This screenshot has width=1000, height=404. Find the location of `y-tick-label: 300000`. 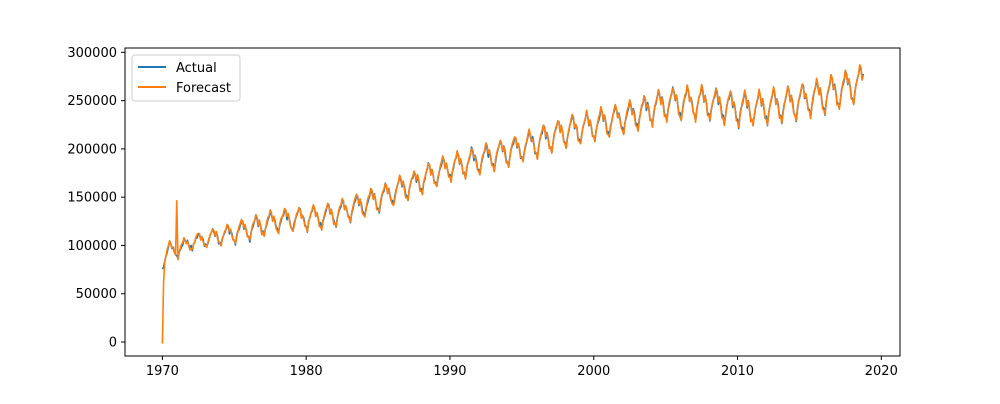

y-tick-label: 300000 is located at coordinates (92, 53).